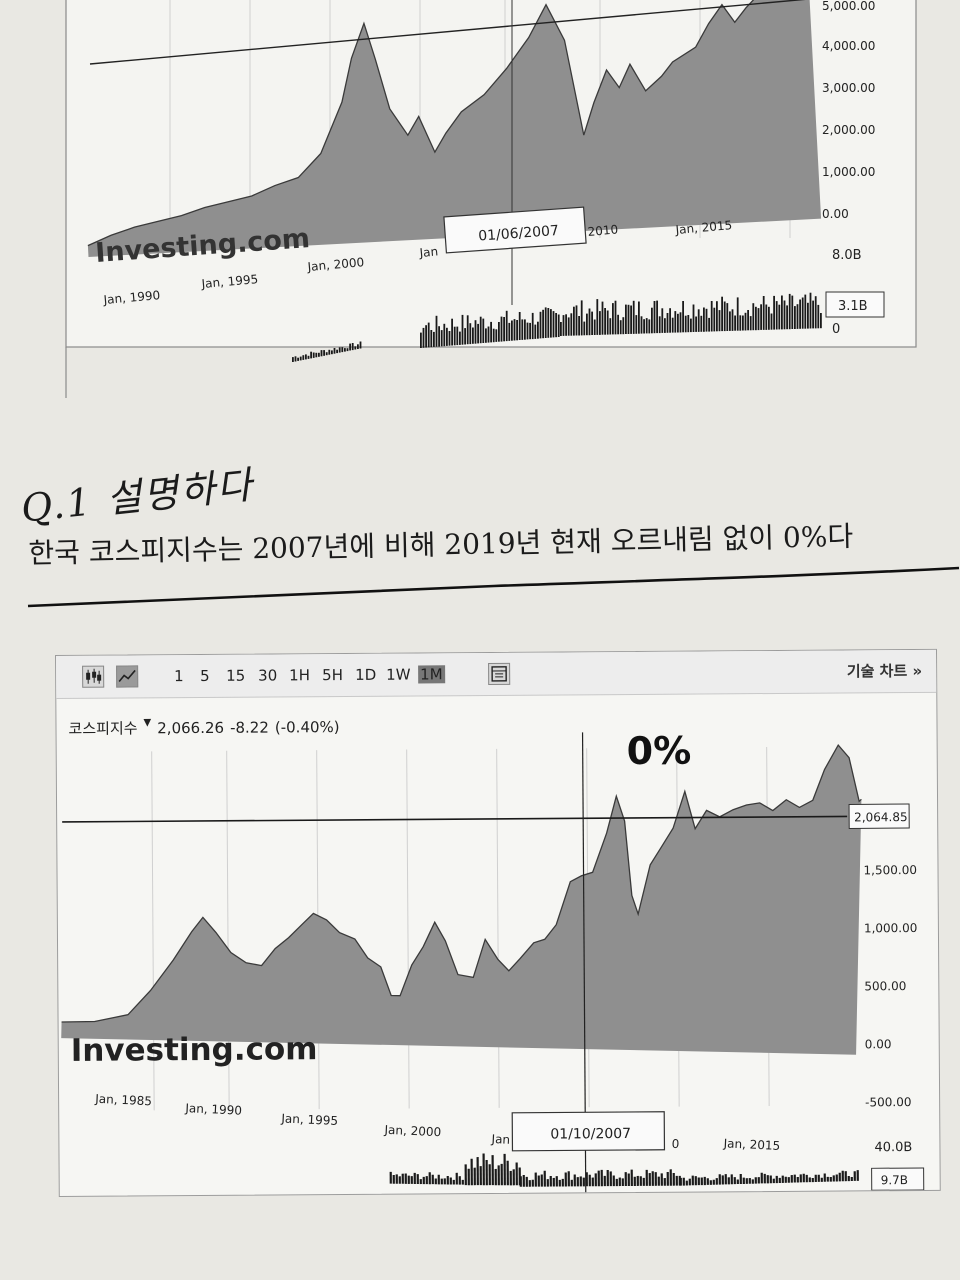  What do you see at coordinates (448, 123) in the screenshot?
I see `series-line` at bounding box center [448, 123].